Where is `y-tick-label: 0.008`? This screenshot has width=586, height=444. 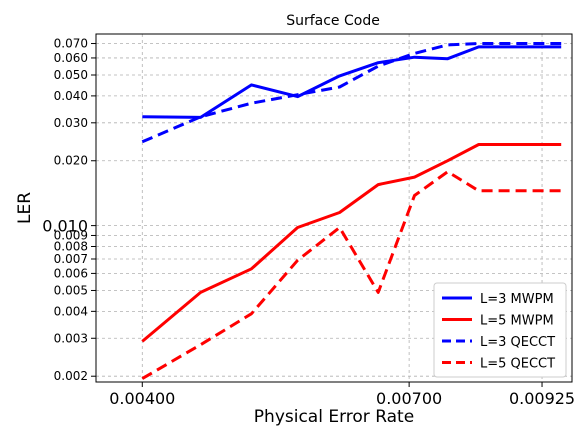 y-tick-label: 0.008 is located at coordinates (71, 246).